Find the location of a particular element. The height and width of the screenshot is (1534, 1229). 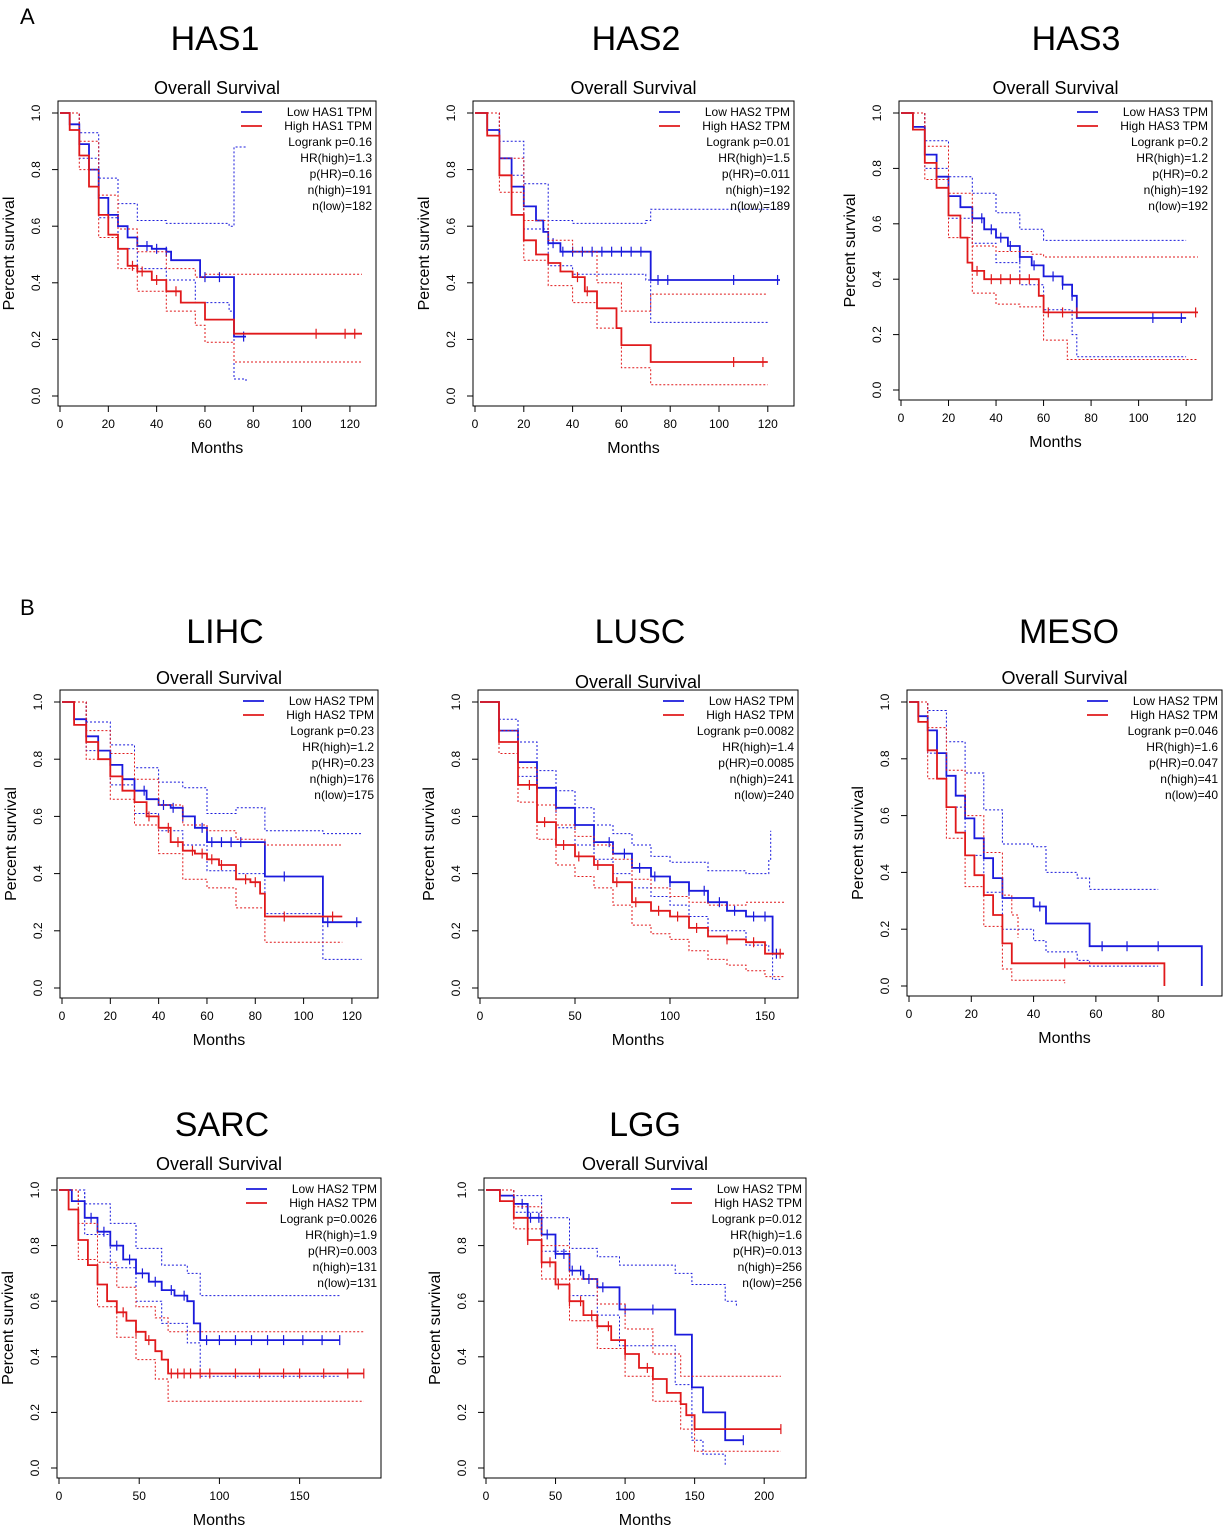

gene-title: HAS3 is located at coordinates (1076, 39).